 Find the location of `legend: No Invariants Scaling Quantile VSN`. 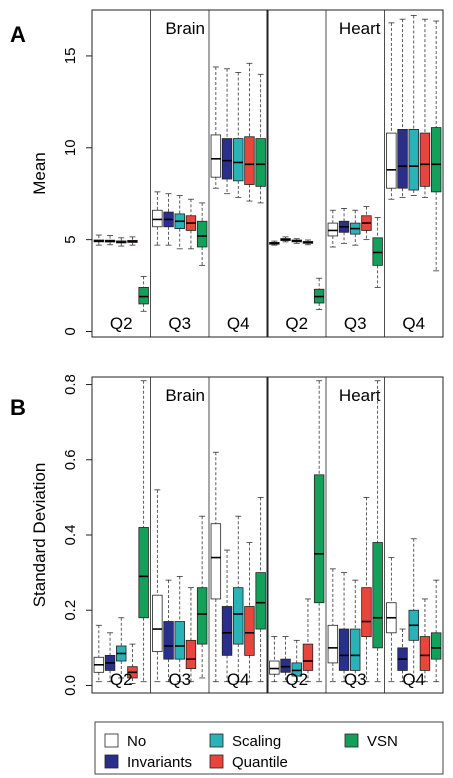

legend: No Invariants Scaling Quantile VSN is located at coordinates (269, 748).